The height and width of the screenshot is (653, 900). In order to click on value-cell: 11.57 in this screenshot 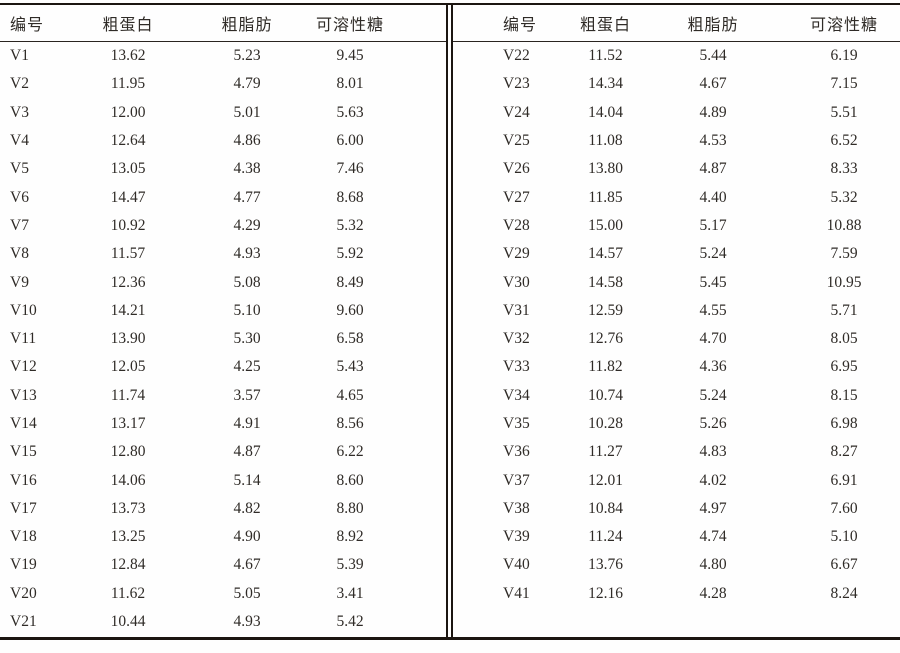, I will do `click(128, 254)`.